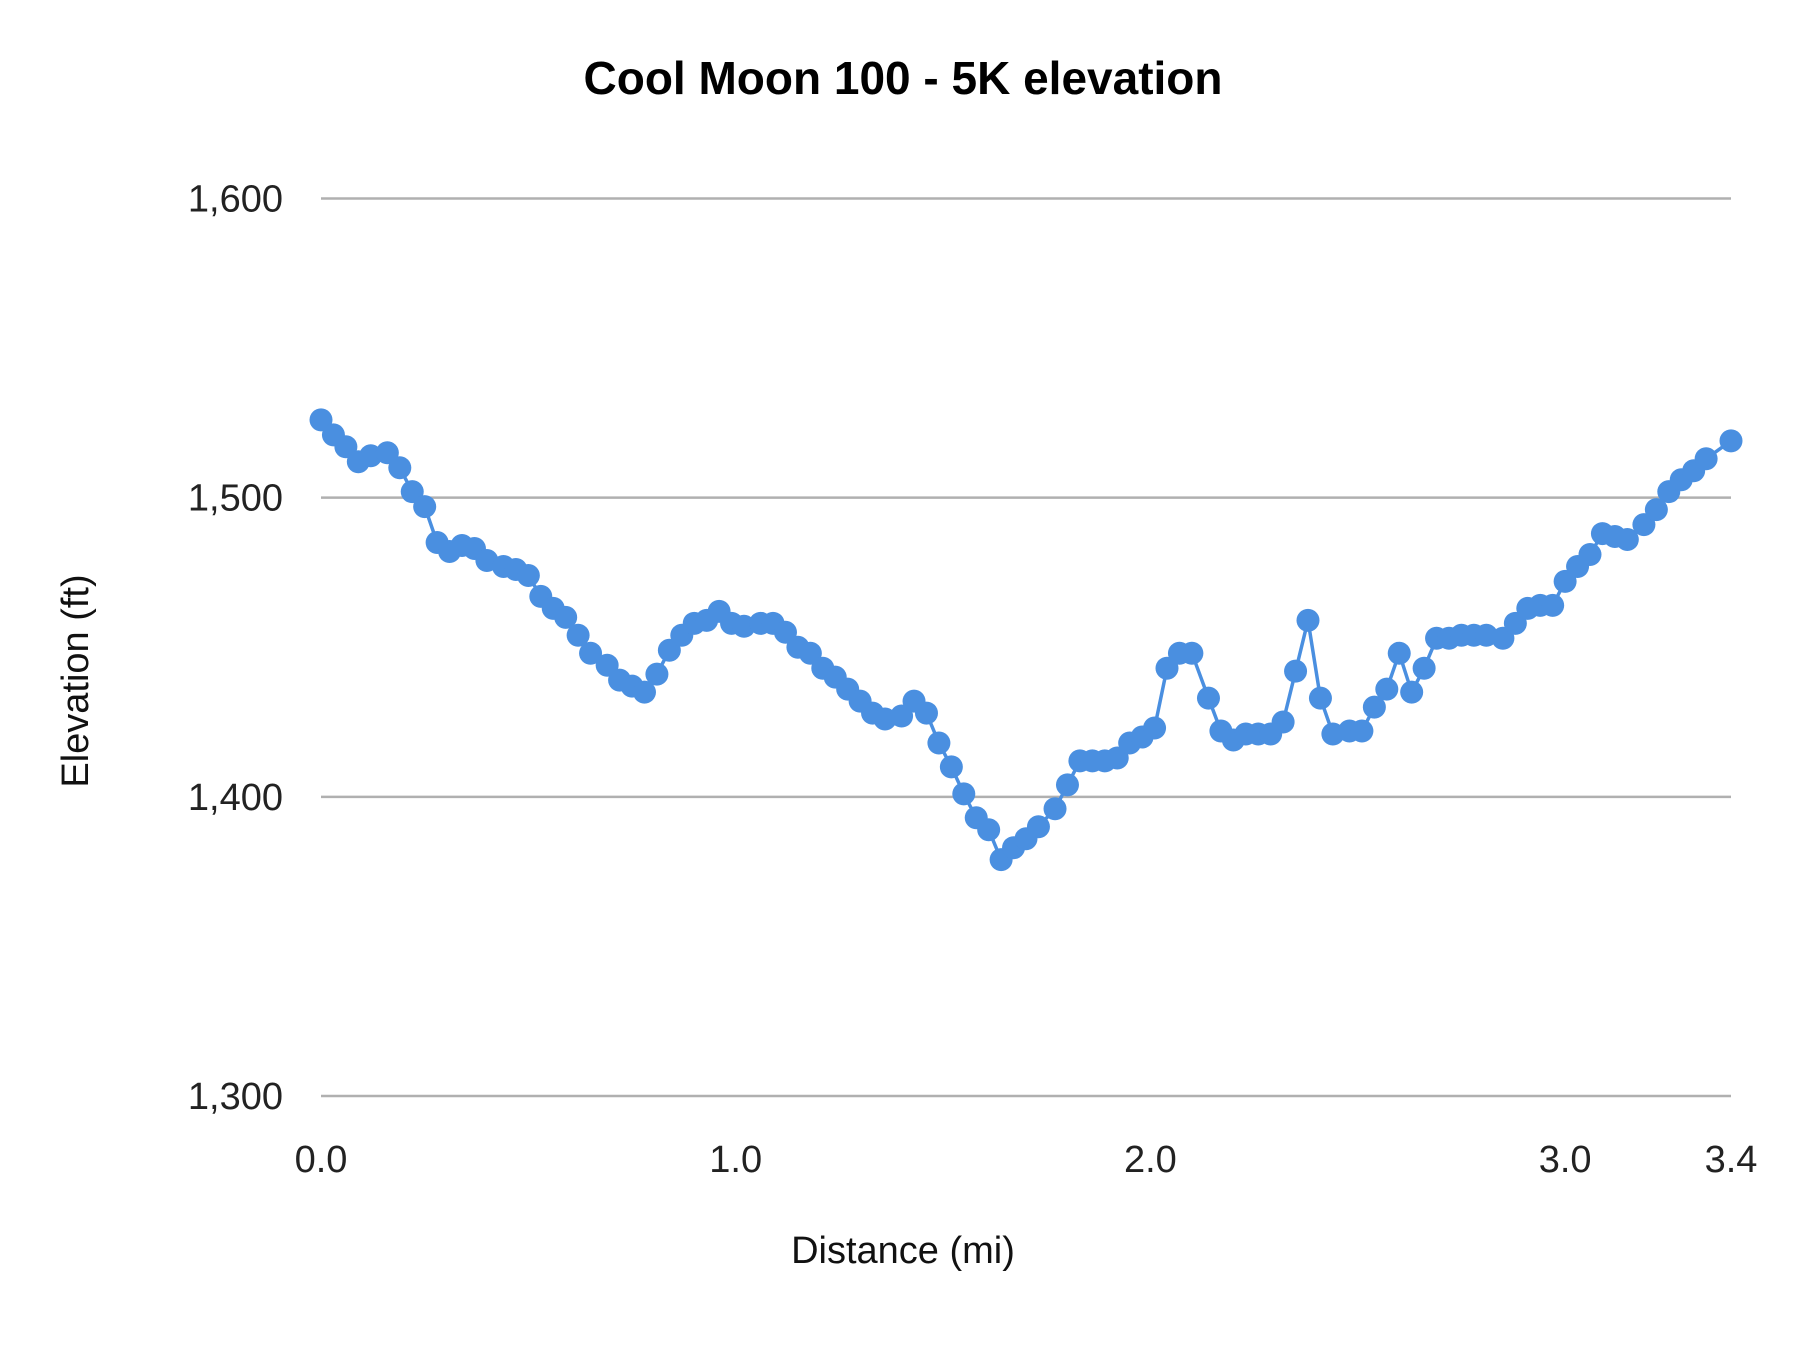 This screenshot has height=1350, width=1800. Describe the element at coordinates (1731, 1160) in the screenshot. I see `x-tick-label: 3.4` at that location.